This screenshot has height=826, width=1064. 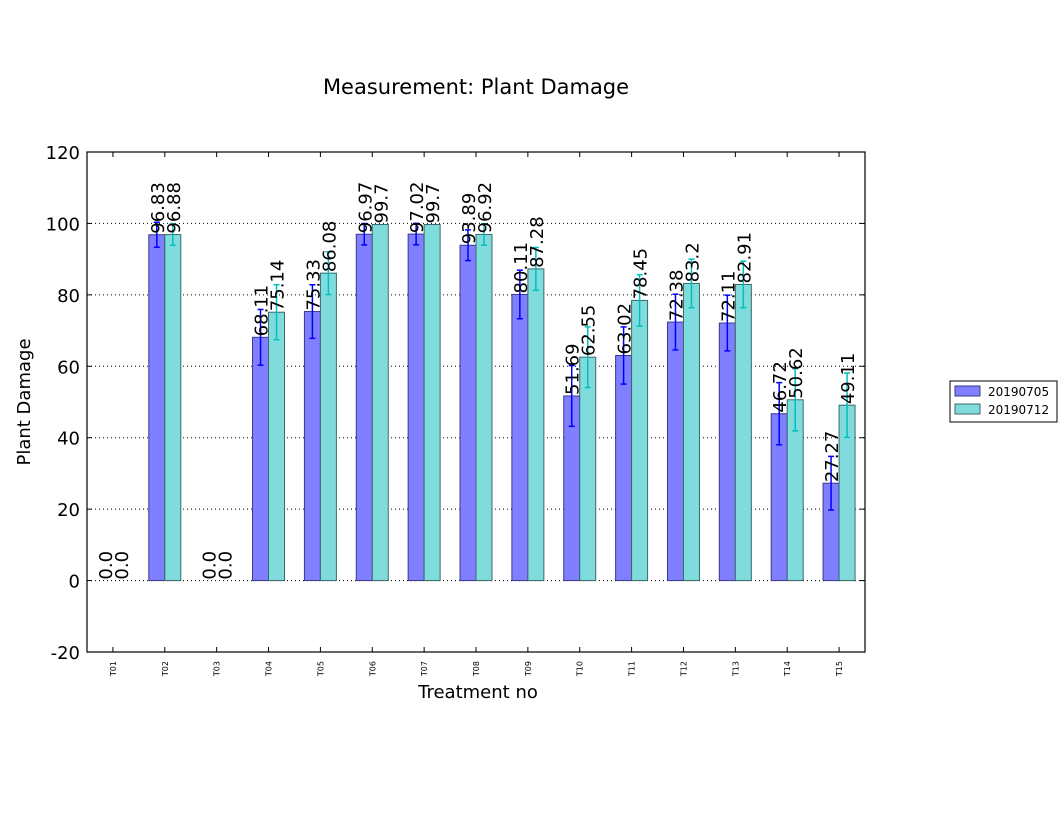 What do you see at coordinates (432, 403) in the screenshot?
I see `bar-20190712-T07` at bounding box center [432, 403].